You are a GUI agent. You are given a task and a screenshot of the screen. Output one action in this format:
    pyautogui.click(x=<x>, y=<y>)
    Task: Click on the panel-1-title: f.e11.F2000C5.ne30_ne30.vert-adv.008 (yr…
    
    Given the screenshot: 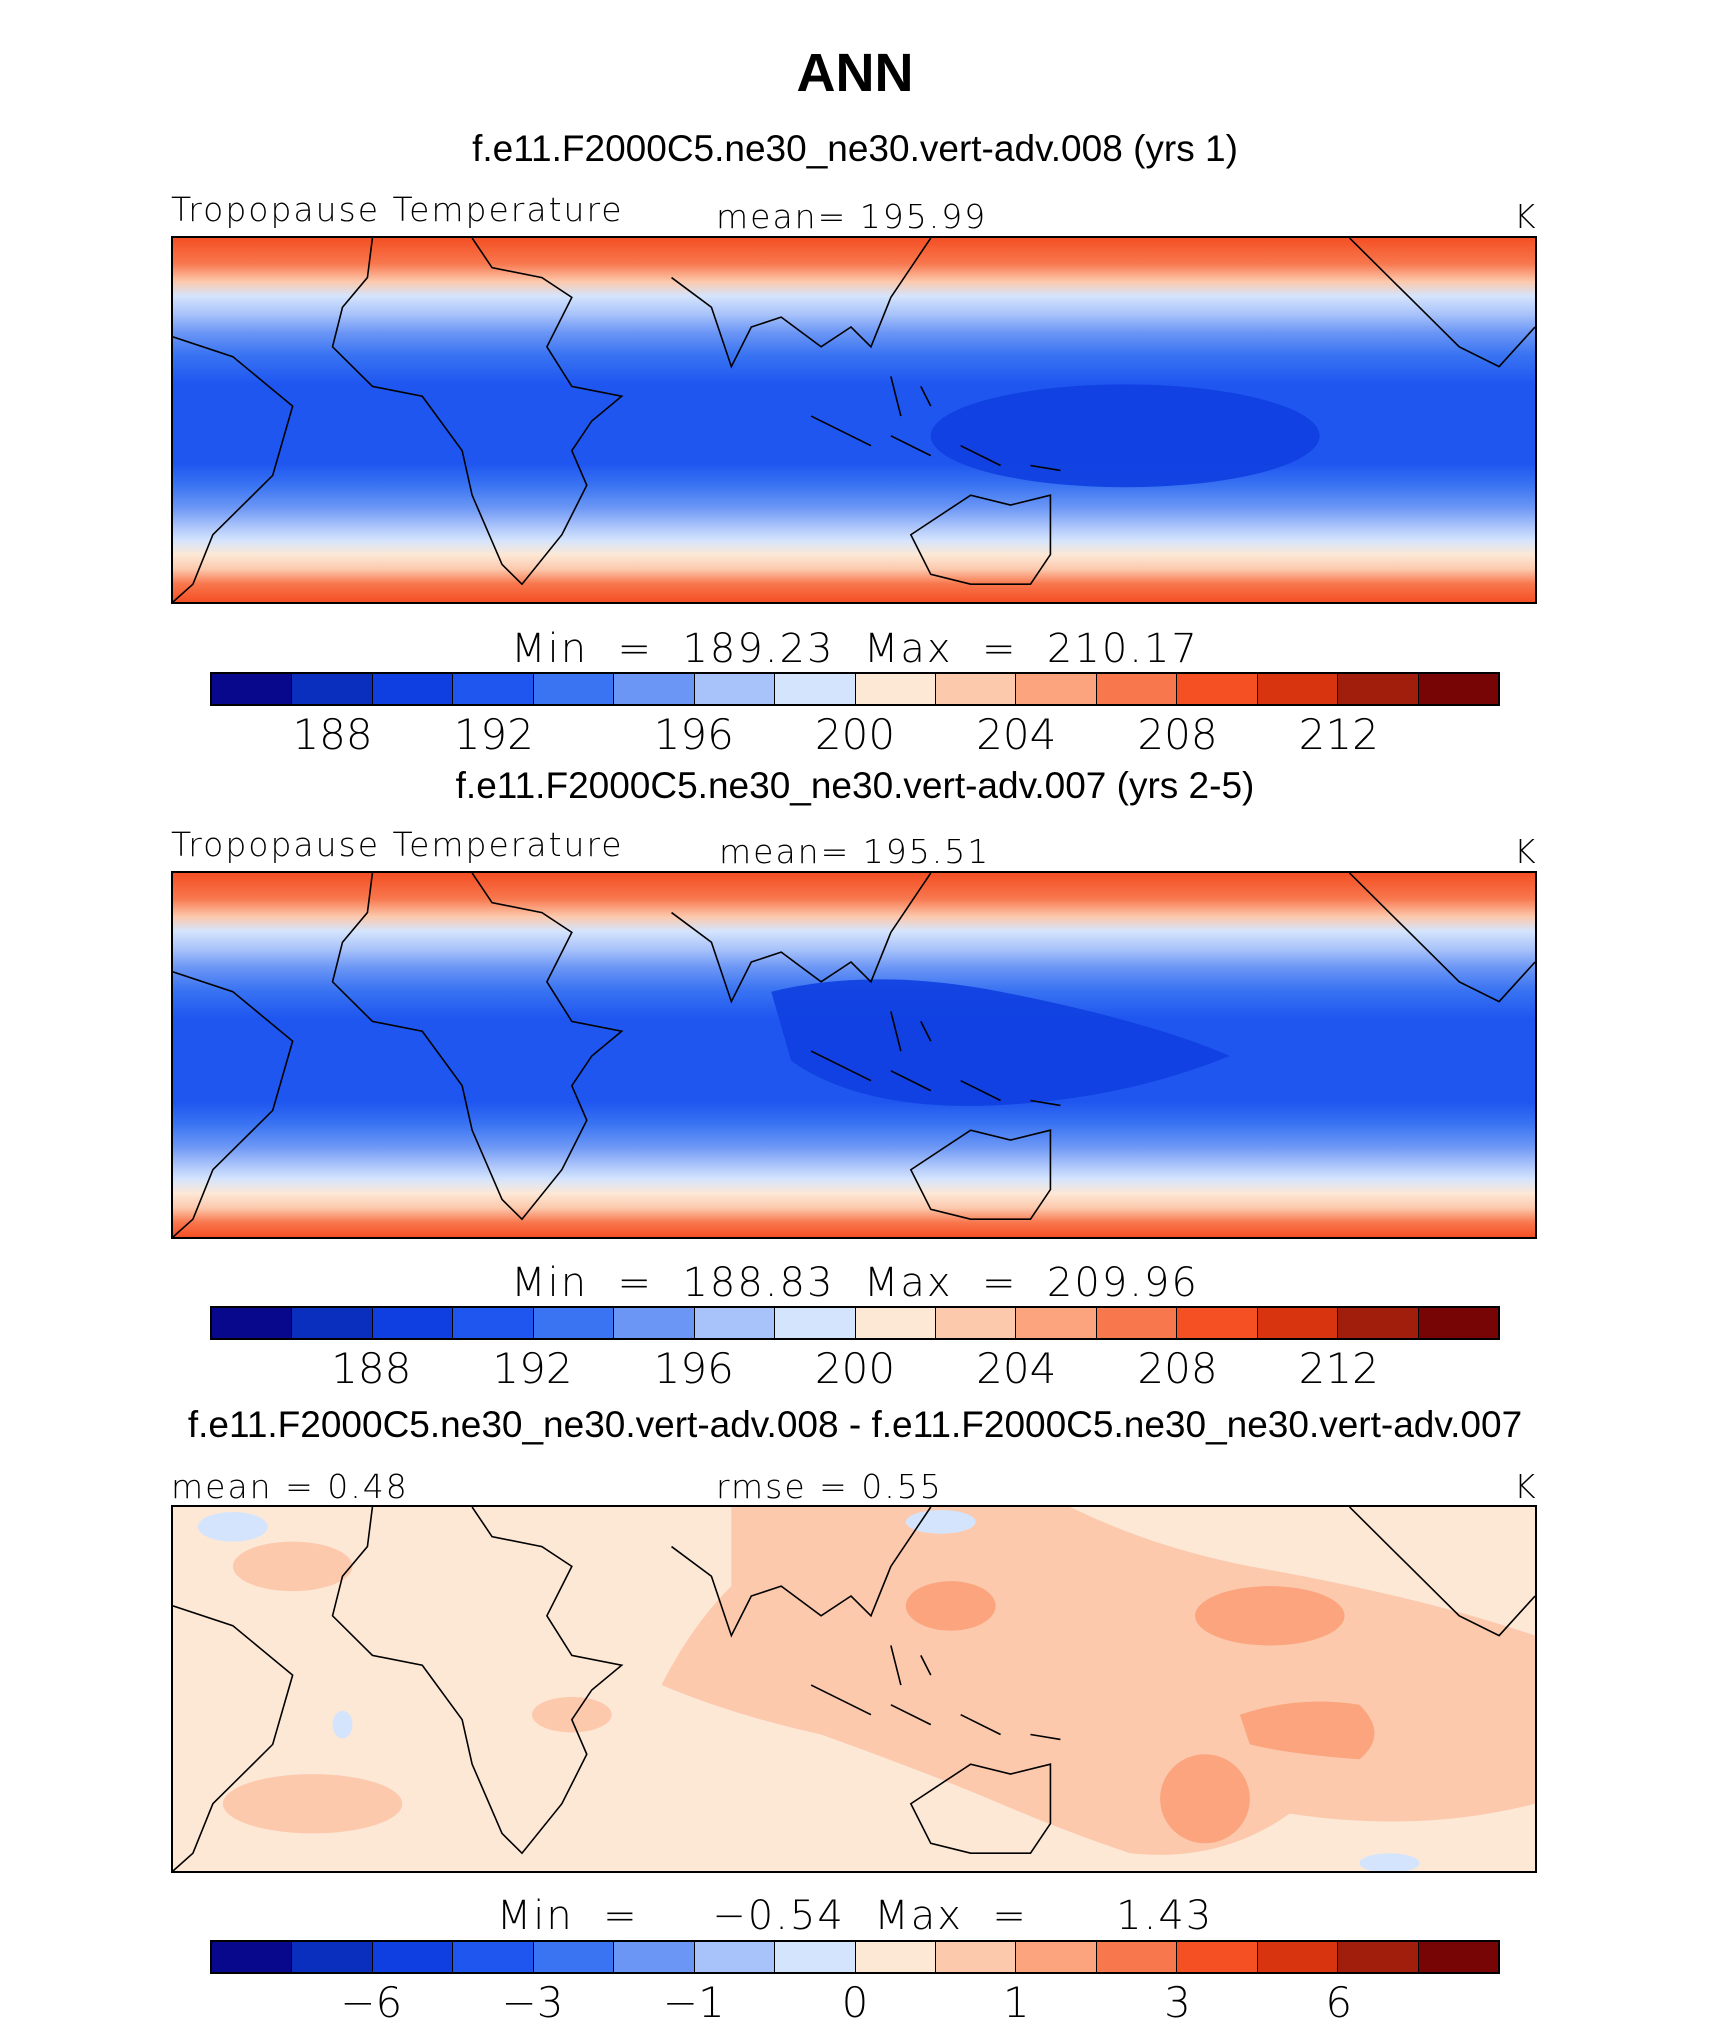 What is the action you would take?
    pyautogui.click(x=855, y=148)
    